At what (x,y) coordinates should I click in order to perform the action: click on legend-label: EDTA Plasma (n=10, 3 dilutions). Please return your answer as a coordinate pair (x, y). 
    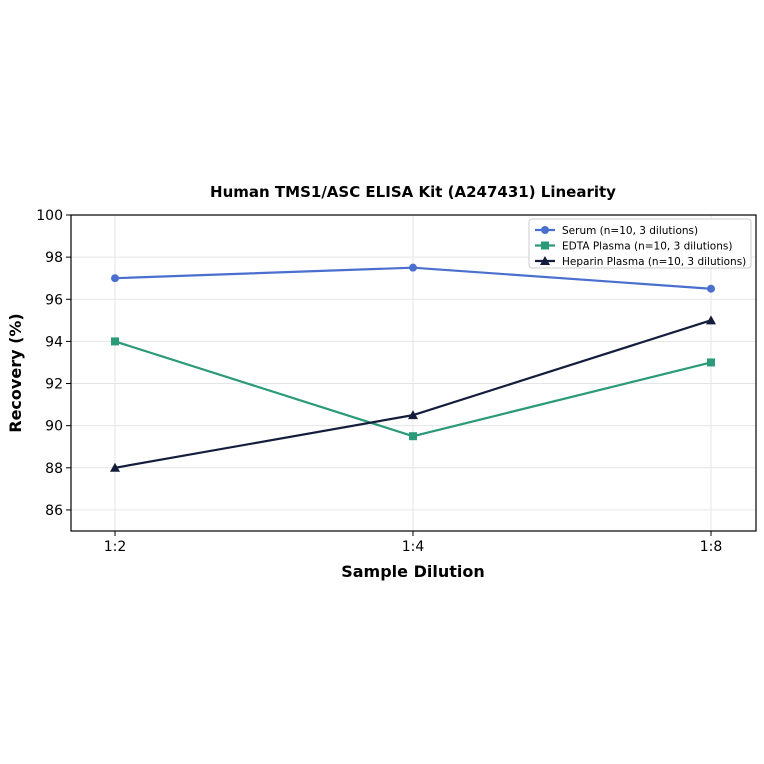
    Looking at the image, I should click on (647, 247).